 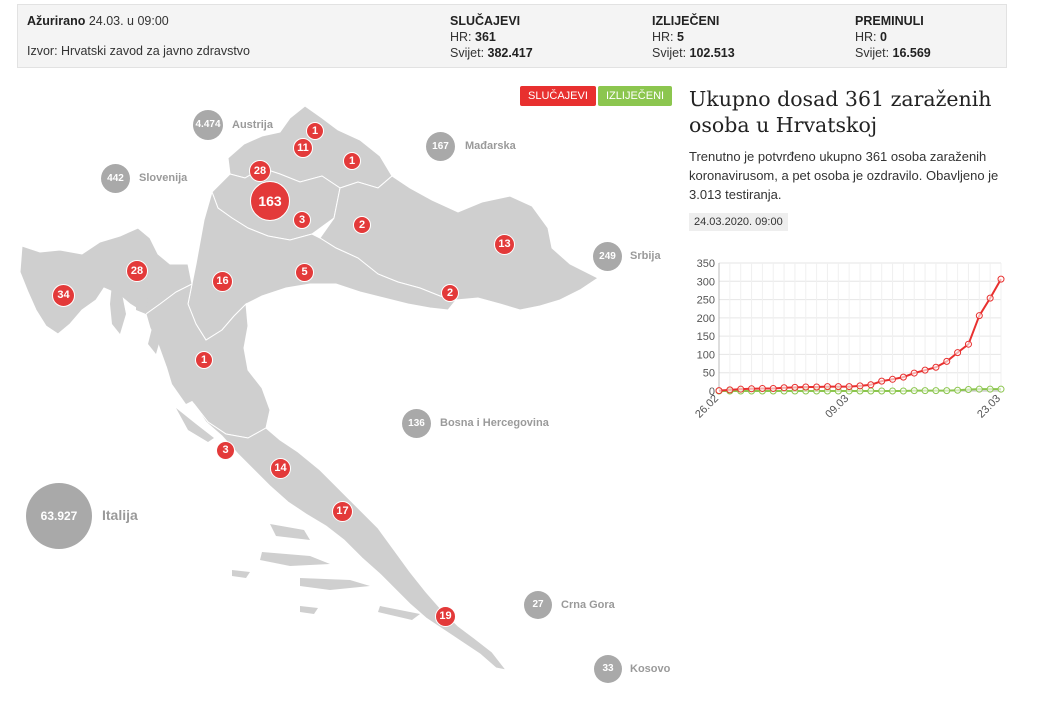 What do you see at coordinates (706, 319) in the screenshot?
I see `y-tick-label: 200` at bounding box center [706, 319].